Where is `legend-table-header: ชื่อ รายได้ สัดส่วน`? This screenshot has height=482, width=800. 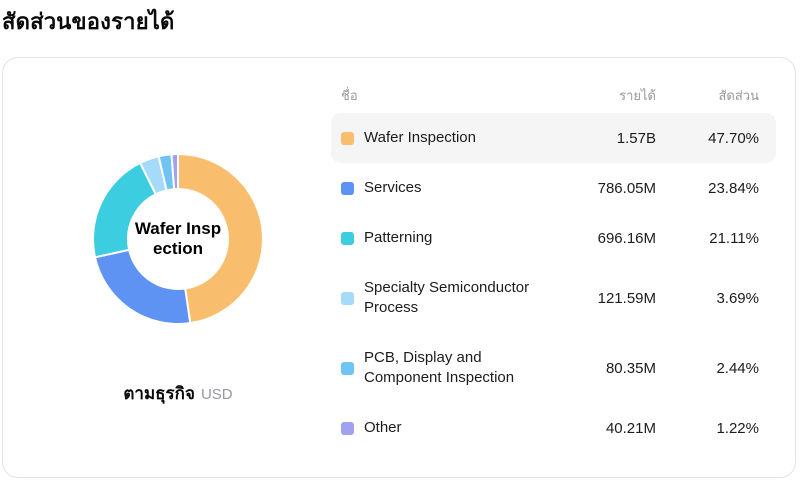 legend-table-header: ชื่อ รายได้ สัดส่วน is located at coordinates (553, 95).